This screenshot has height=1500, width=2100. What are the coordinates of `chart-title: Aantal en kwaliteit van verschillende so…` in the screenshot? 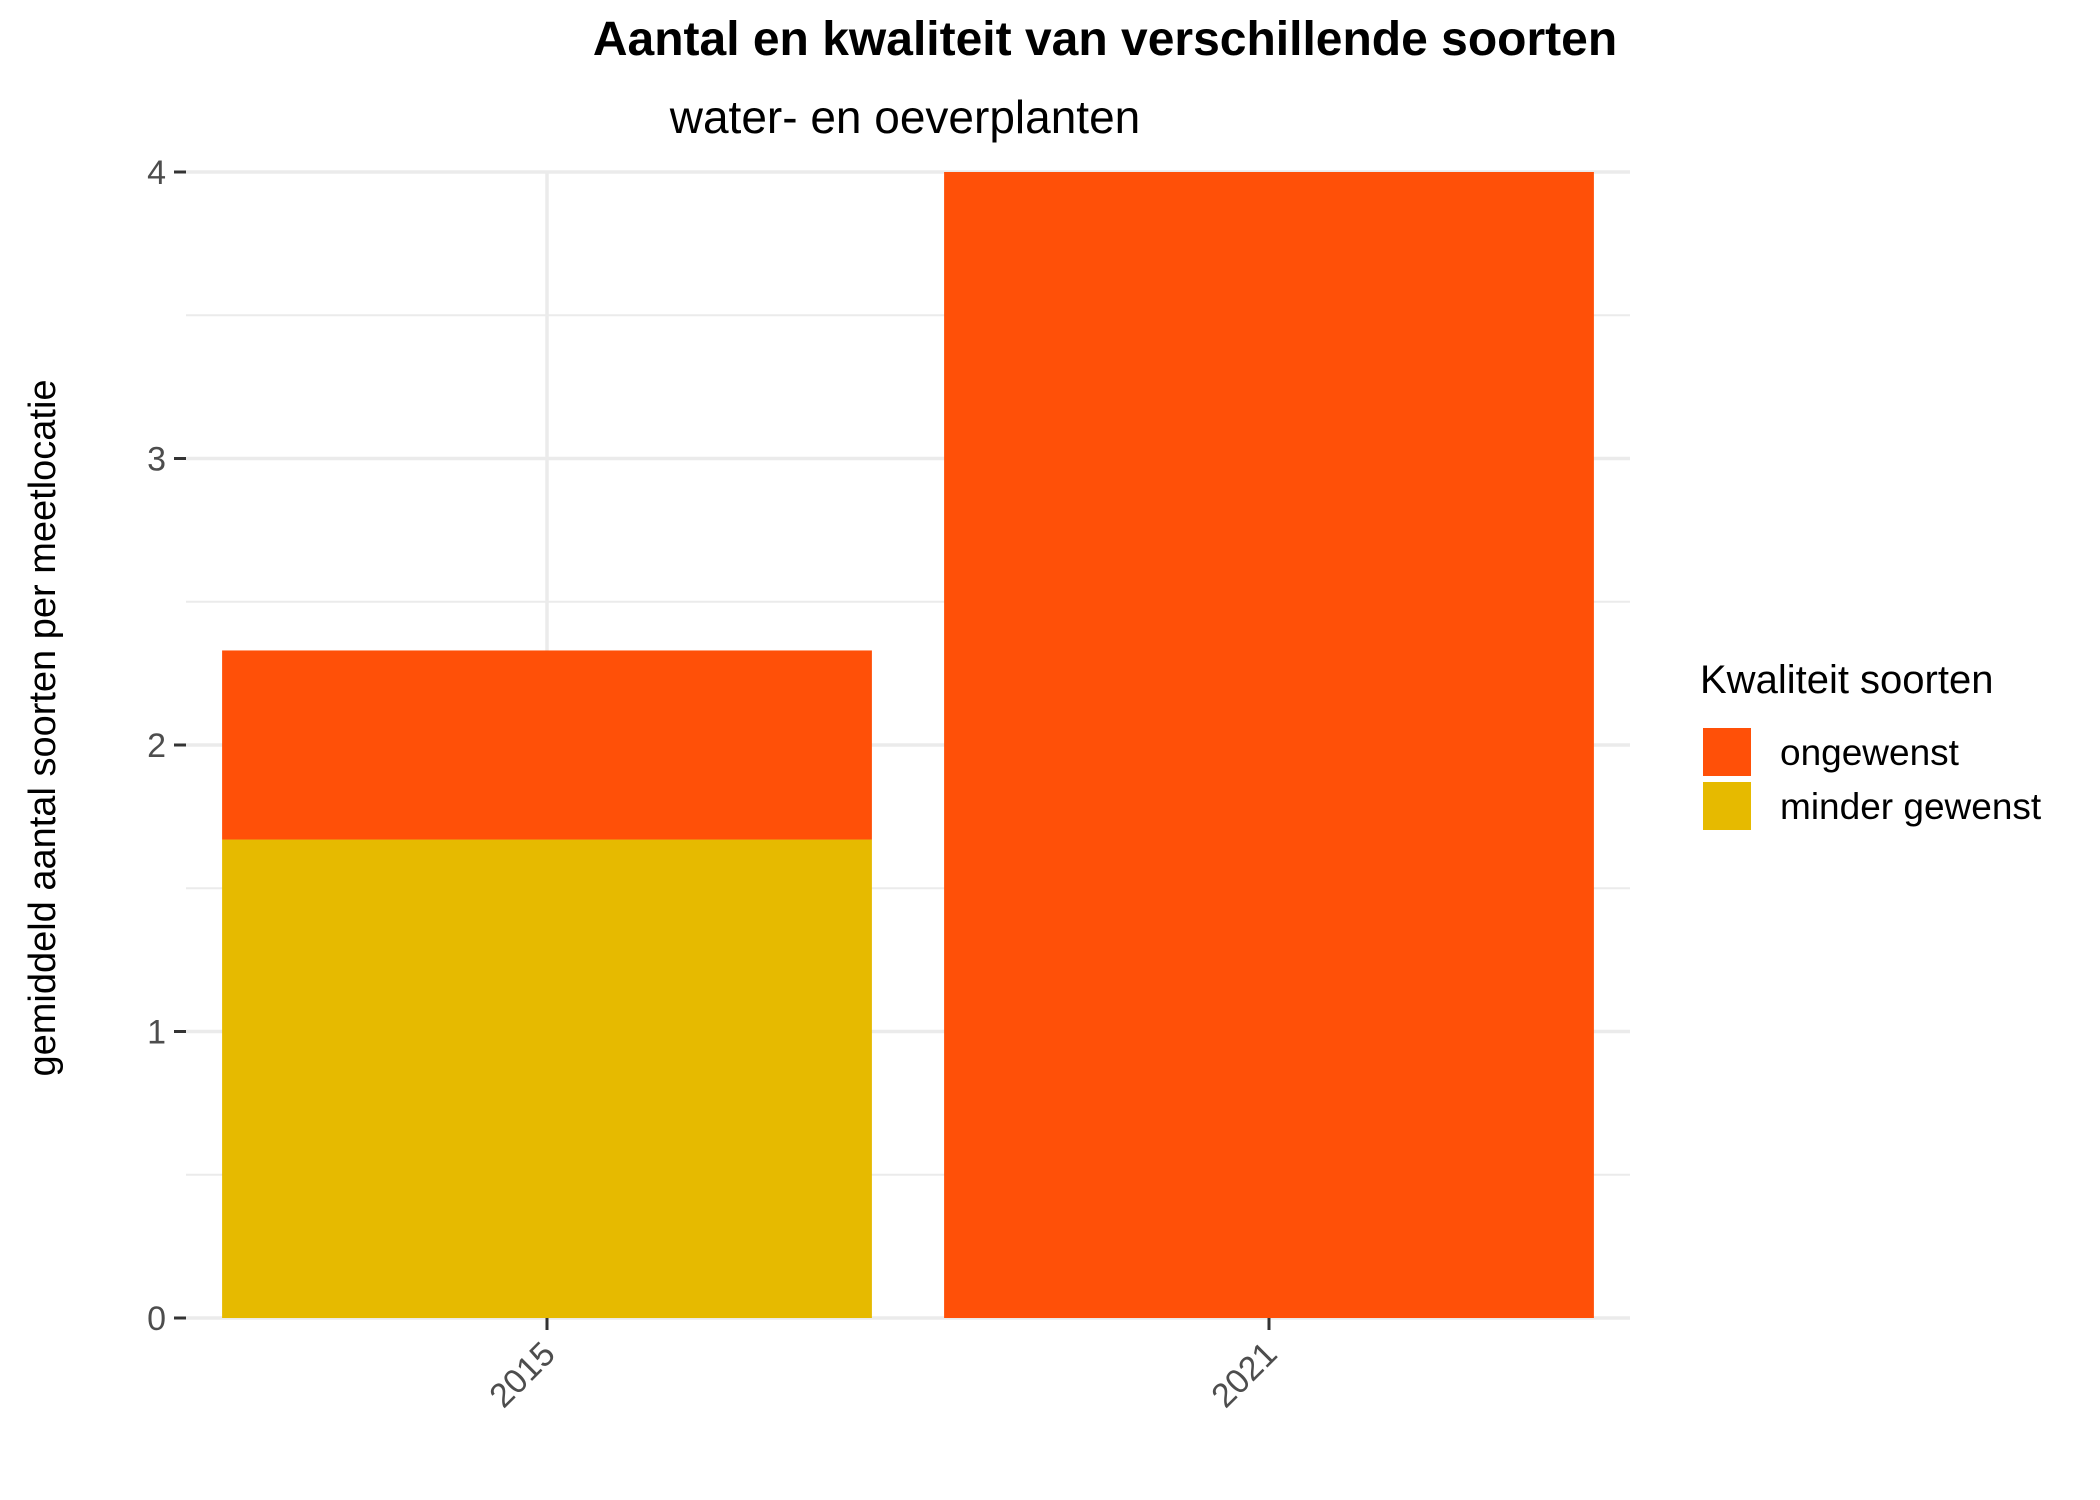 It's located at (1105, 39).